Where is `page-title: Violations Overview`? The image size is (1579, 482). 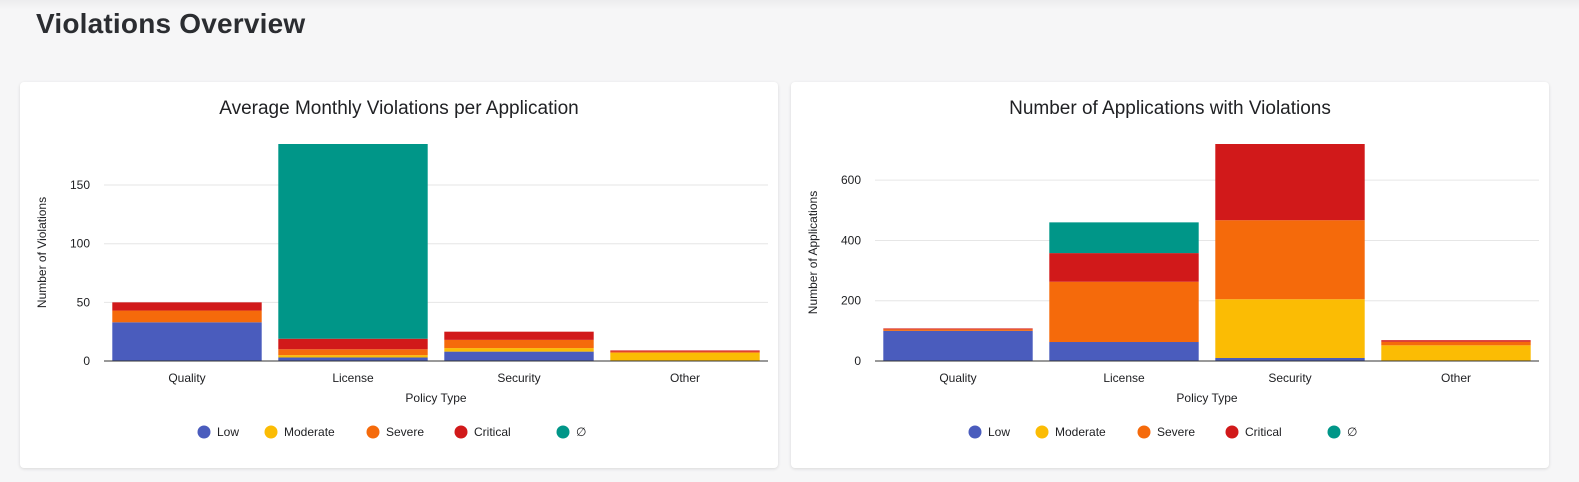 page-title: Violations Overview is located at coordinates (171, 23).